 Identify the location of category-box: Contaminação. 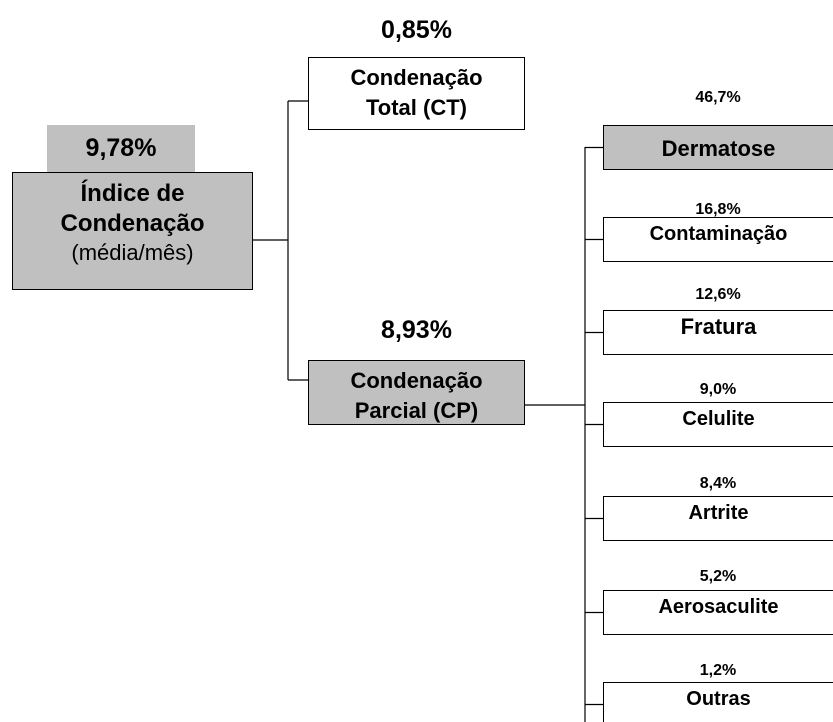
(718, 239).